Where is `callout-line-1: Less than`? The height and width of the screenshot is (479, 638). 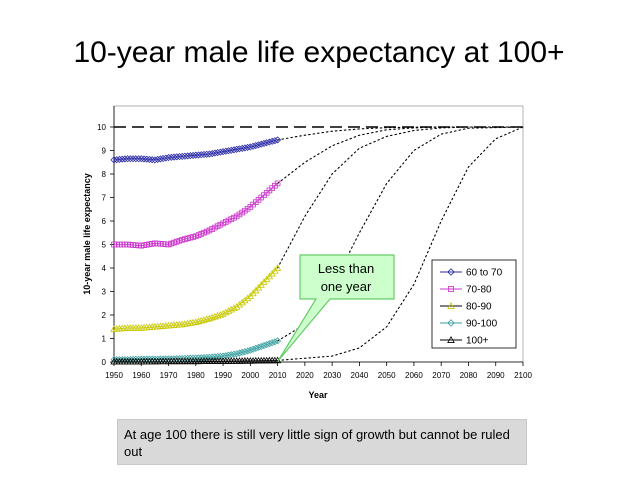
callout-line-1: Less than is located at coordinates (346, 268).